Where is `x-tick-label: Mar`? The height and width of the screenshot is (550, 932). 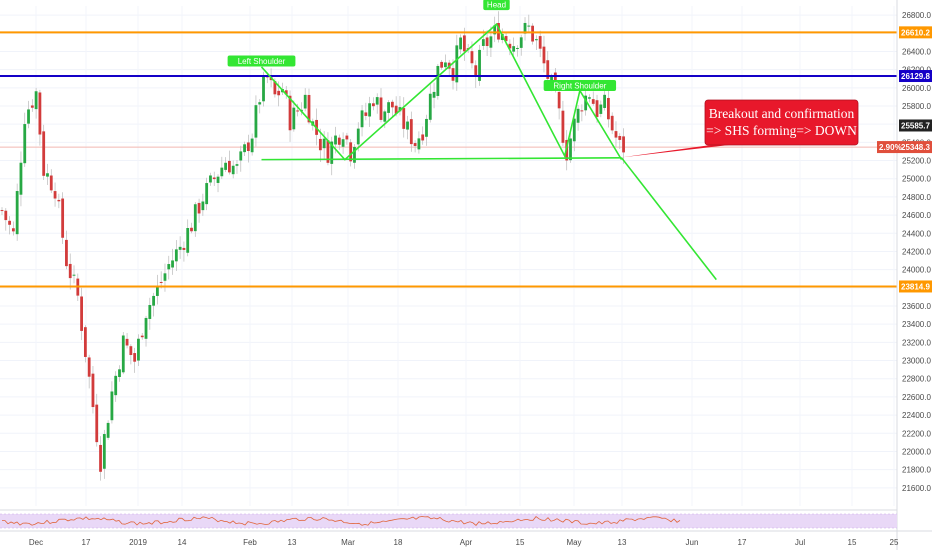 x-tick-label: Mar is located at coordinates (348, 542).